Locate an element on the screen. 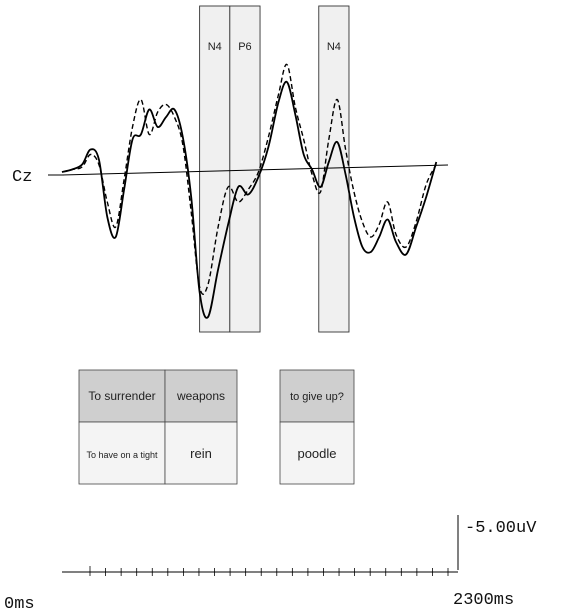 This screenshot has width=586, height=615. stim-text-left-r1c0: To have on a tight is located at coordinates (122, 455).